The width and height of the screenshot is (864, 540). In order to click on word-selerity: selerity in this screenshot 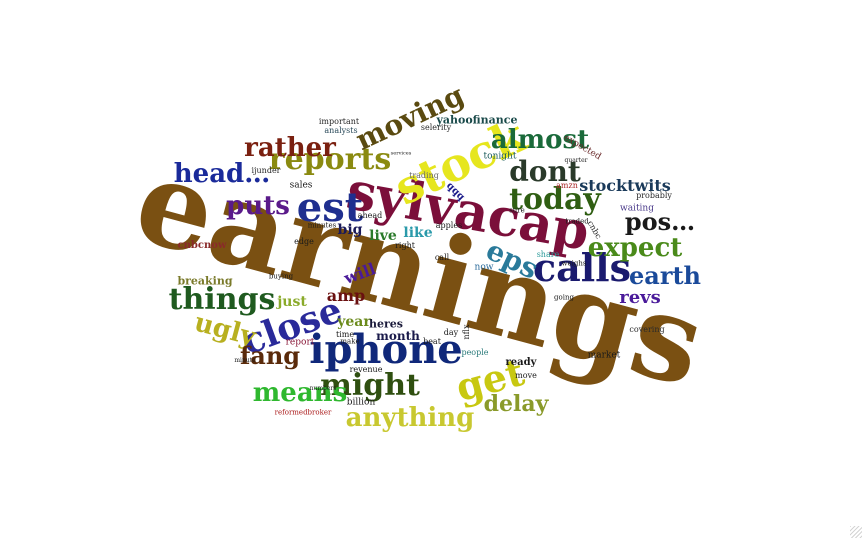, I will do `click(436, 127)`.